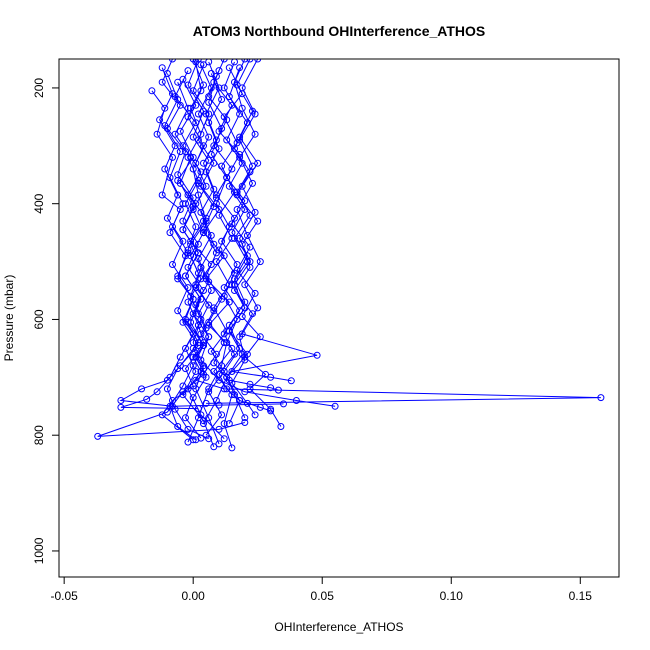  I want to click on y-axis: 200 400 600 800 1000, so click(46, 321).